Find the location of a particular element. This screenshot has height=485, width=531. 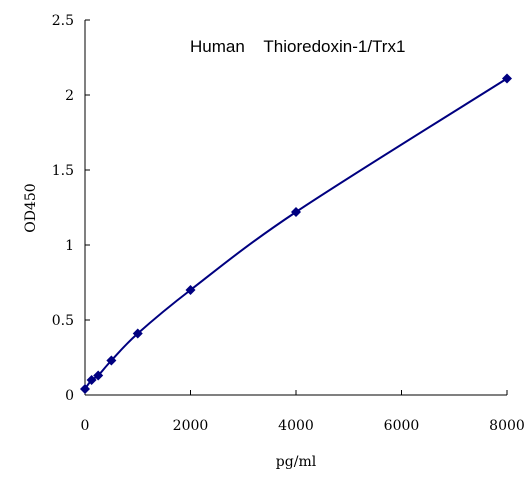

y-tick-label: 1.5 is located at coordinates (63, 171).